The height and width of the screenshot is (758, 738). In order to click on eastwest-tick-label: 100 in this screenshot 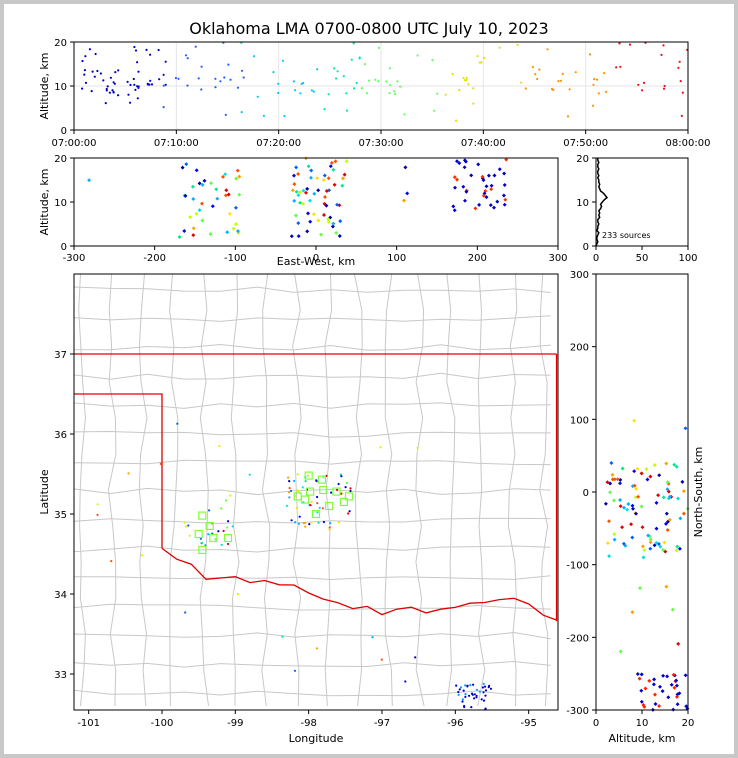, I will do `click(396, 258)`.